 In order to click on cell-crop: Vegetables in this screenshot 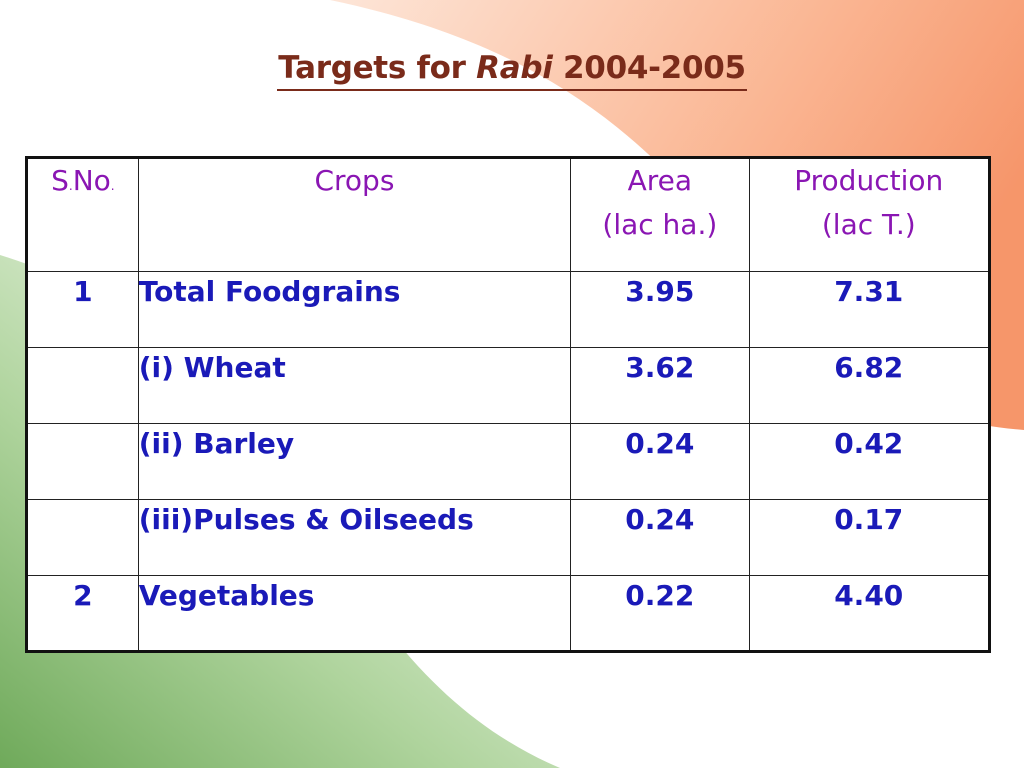, I will do `click(354, 613)`.